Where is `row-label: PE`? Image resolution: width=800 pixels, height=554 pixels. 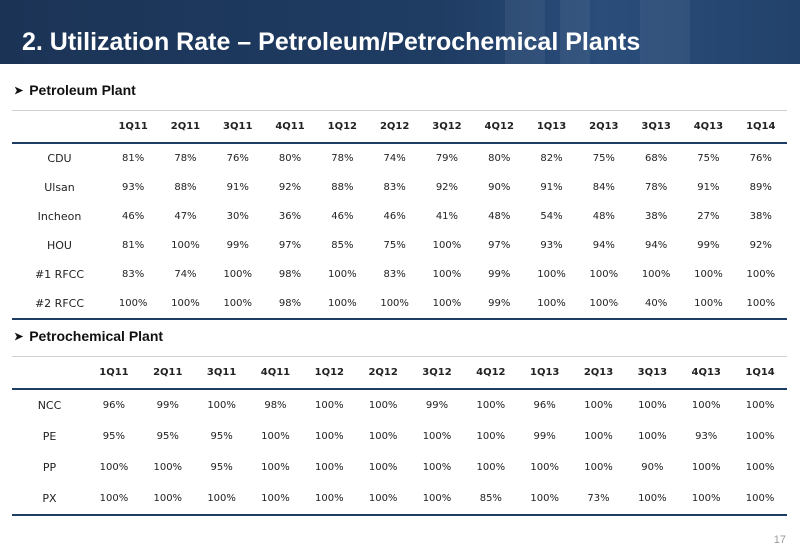 row-label: PE is located at coordinates (49, 436).